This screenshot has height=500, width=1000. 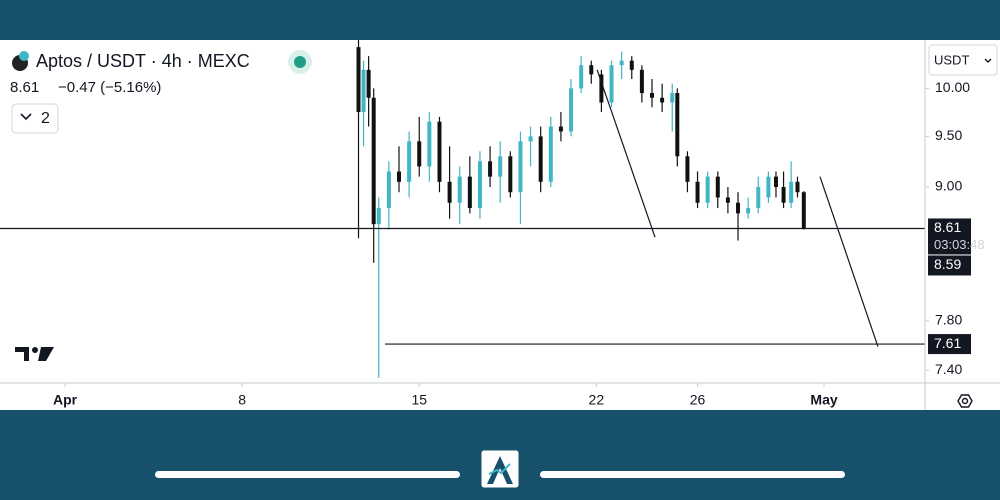 What do you see at coordinates (24, 87) in the screenshot?
I see `last-price: 8.61` at bounding box center [24, 87].